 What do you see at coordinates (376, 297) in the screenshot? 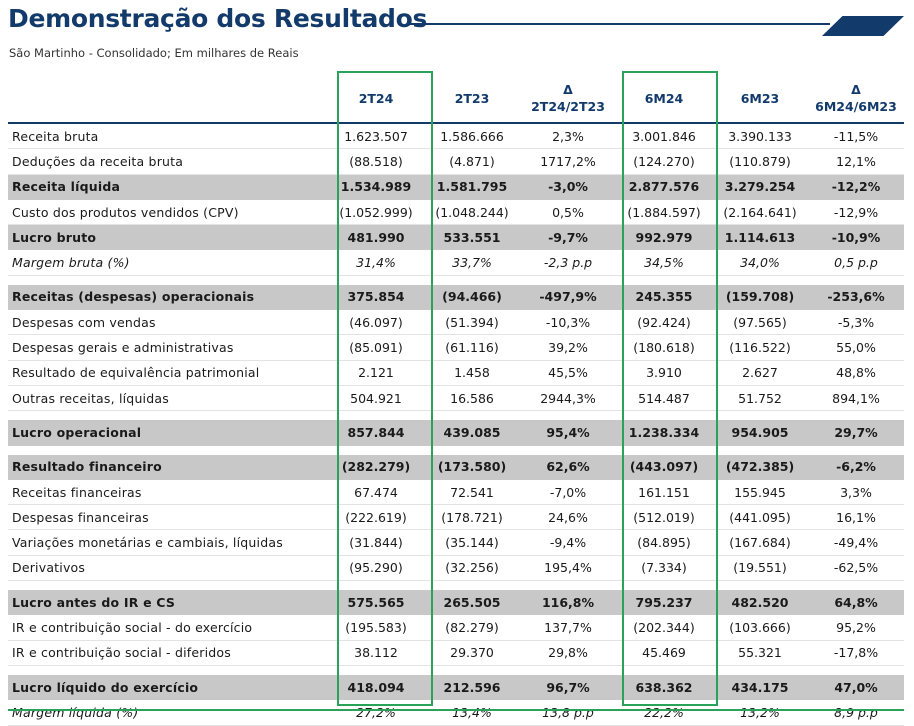
I see `value-cell: 375.854` at bounding box center [376, 297].